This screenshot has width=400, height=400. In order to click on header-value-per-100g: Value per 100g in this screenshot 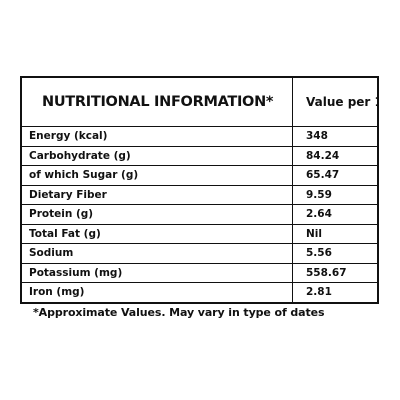, I will do `click(335, 101)`.